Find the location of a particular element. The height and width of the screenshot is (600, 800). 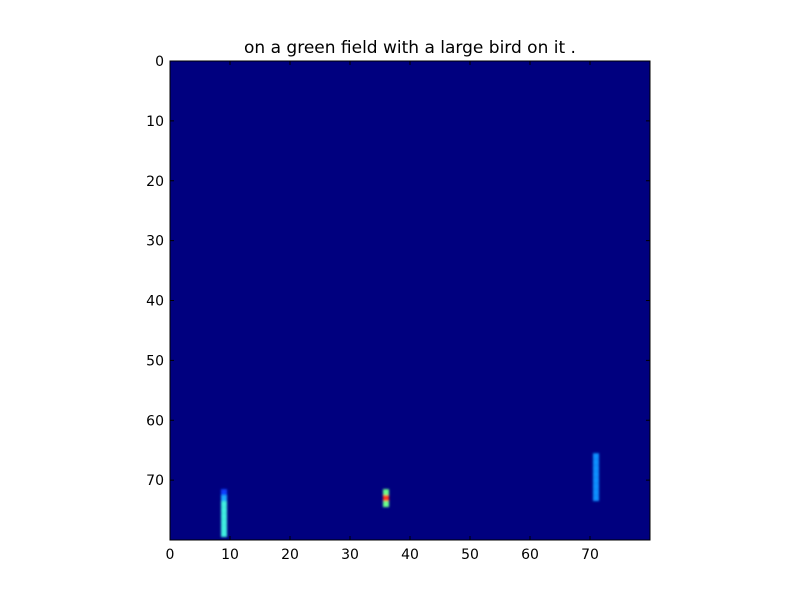

heatmap-cells is located at coordinates (410, 495).